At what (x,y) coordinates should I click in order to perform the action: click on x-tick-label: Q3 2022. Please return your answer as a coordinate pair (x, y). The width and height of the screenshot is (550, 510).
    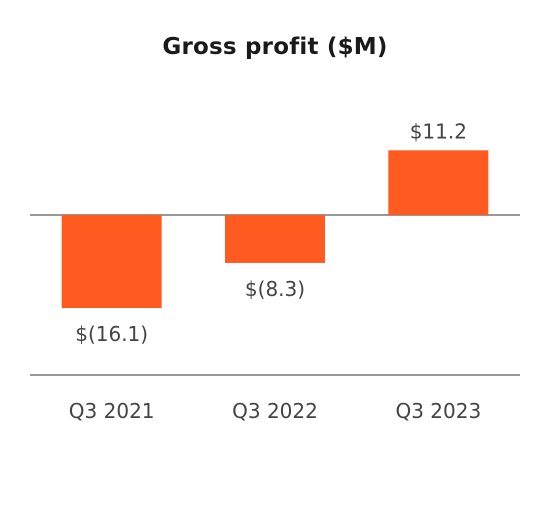
    Looking at the image, I should click on (275, 411).